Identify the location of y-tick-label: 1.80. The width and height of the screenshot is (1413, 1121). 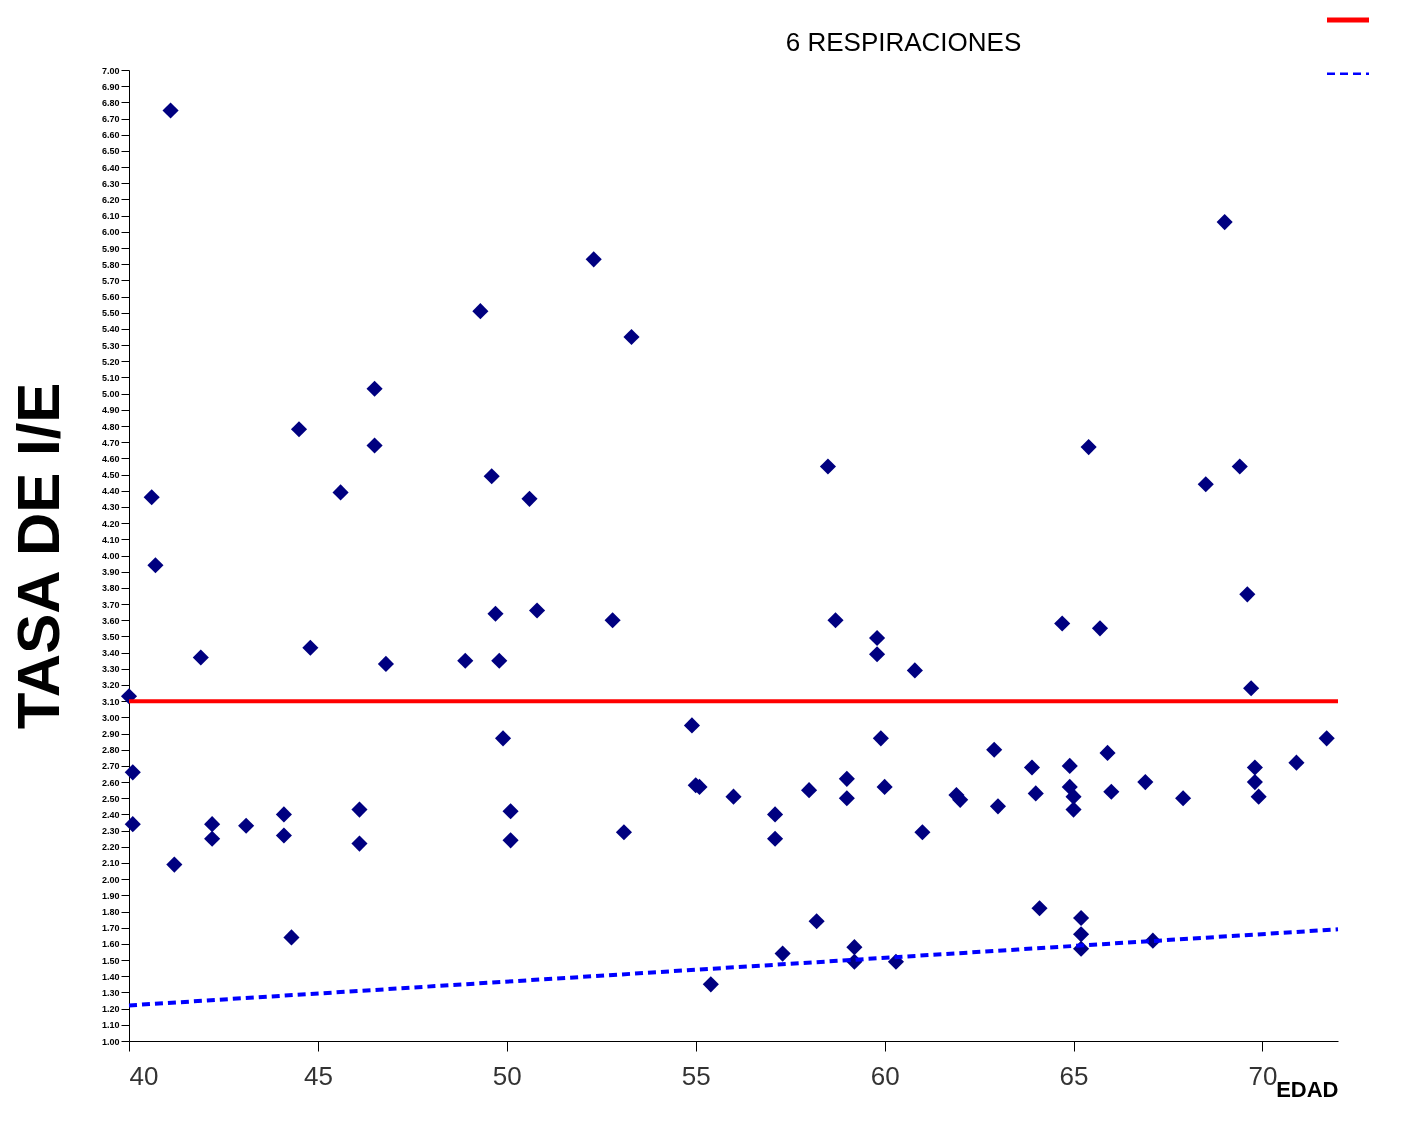
(110, 912).